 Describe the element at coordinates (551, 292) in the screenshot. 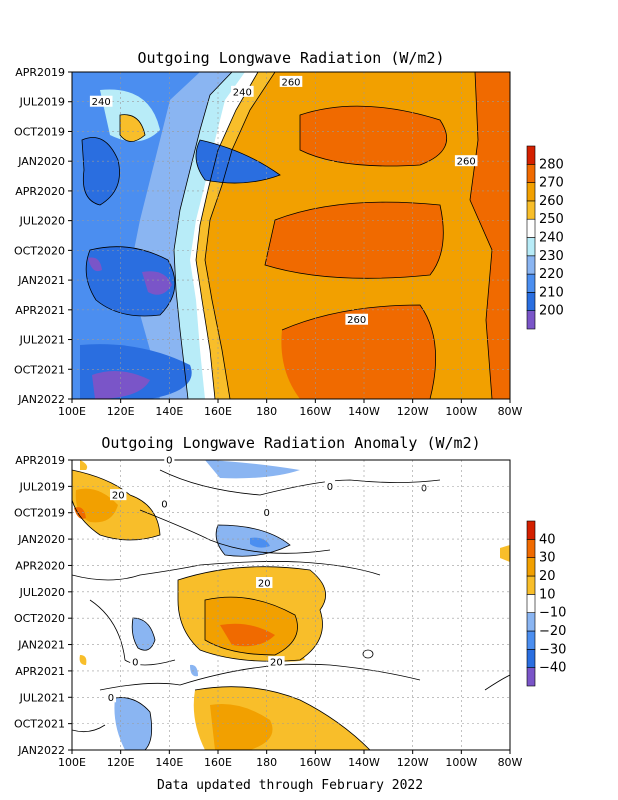

I see `colorbar-label: 210` at that location.